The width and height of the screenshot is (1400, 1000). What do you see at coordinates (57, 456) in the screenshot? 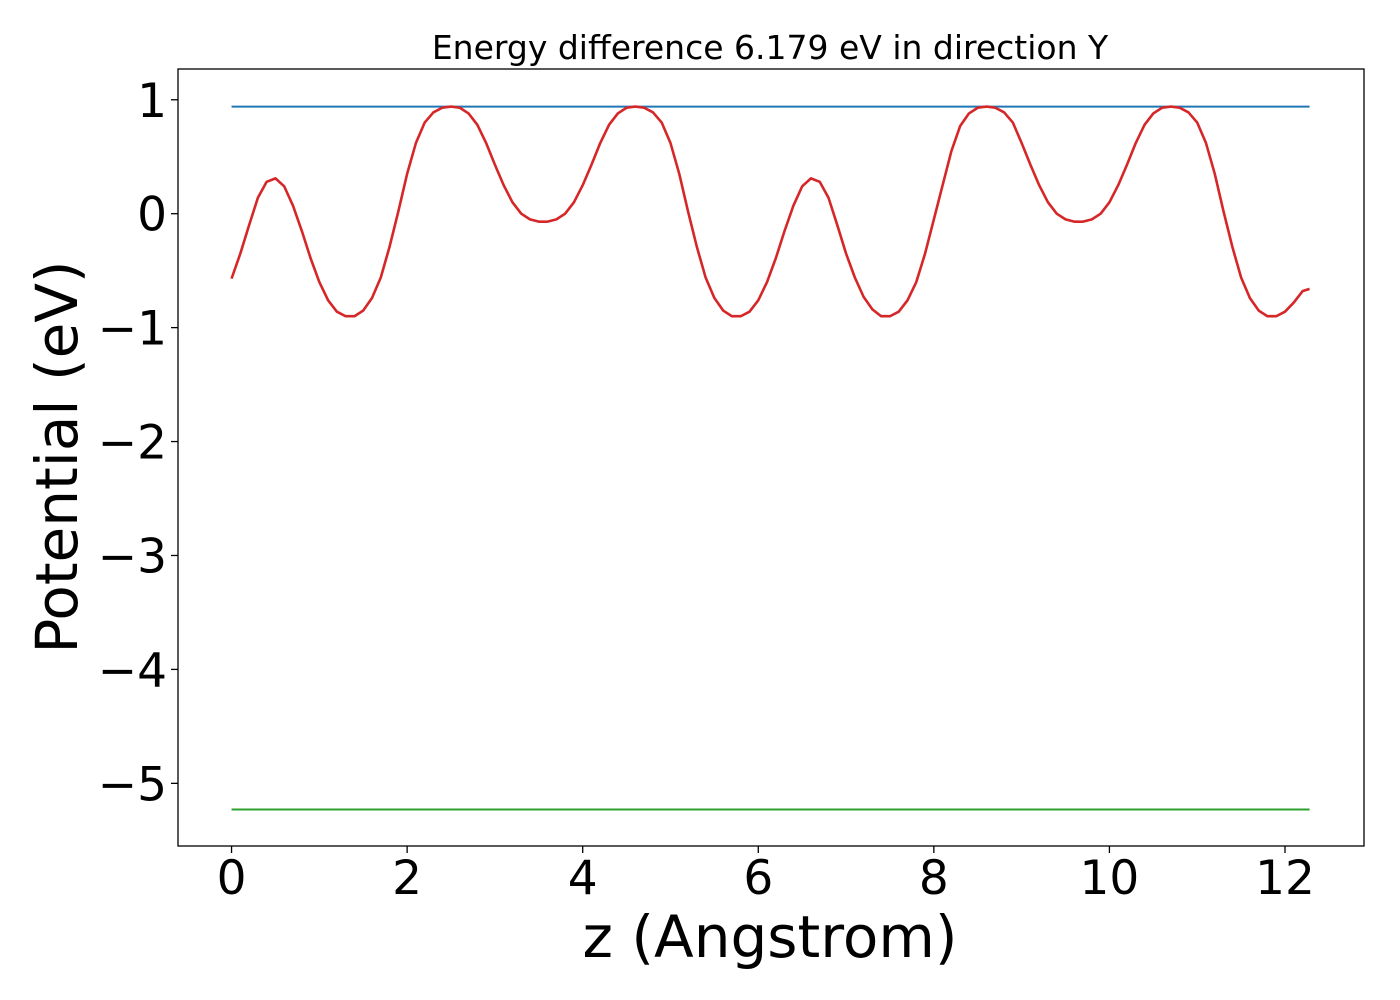
I see `y-axis-label: Potential (eV)` at bounding box center [57, 456].